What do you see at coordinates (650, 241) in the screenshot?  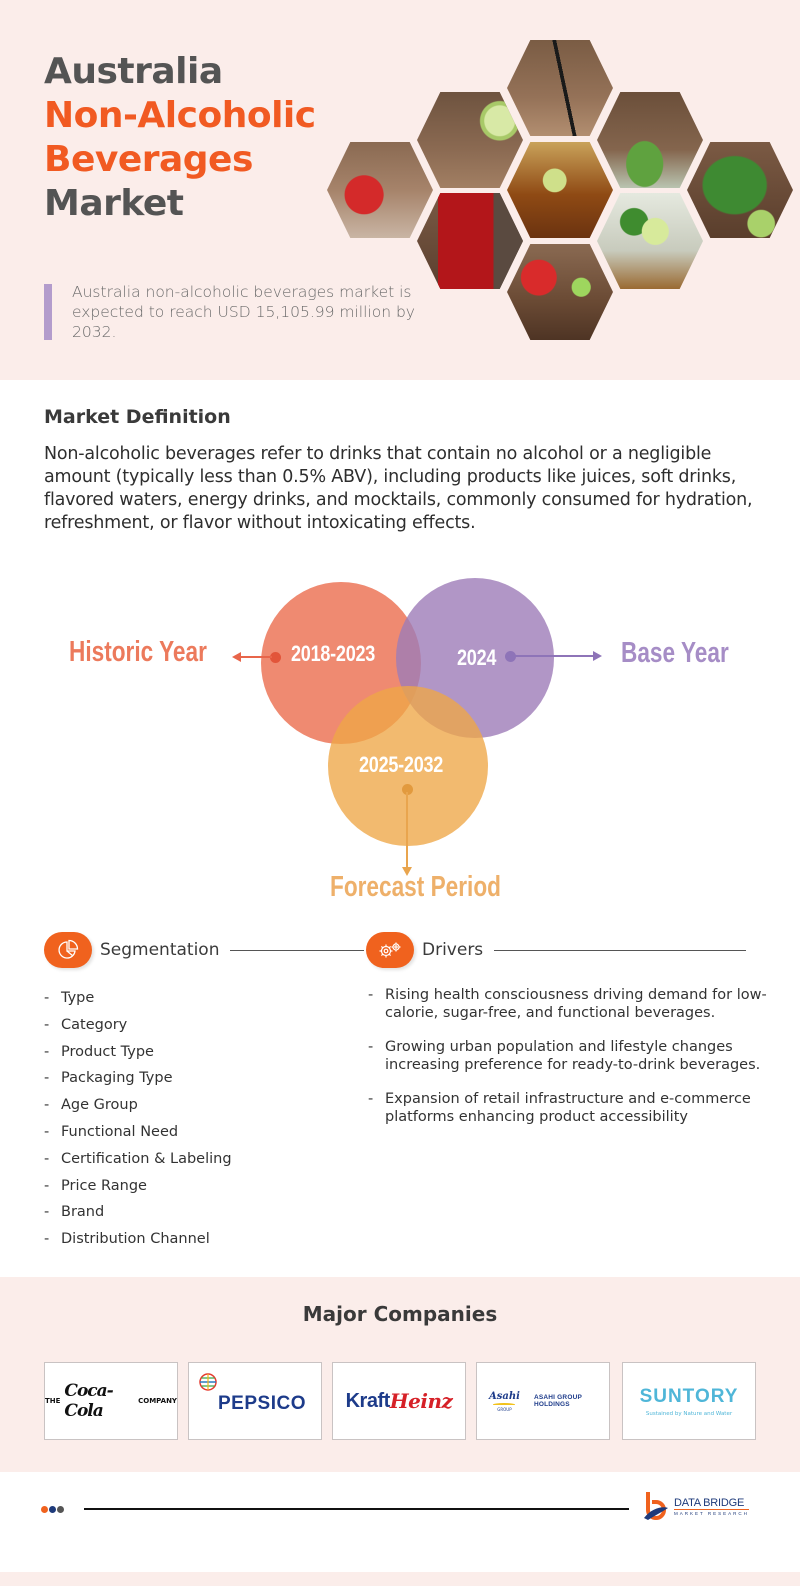 I see `hex-image-mojito` at bounding box center [650, 241].